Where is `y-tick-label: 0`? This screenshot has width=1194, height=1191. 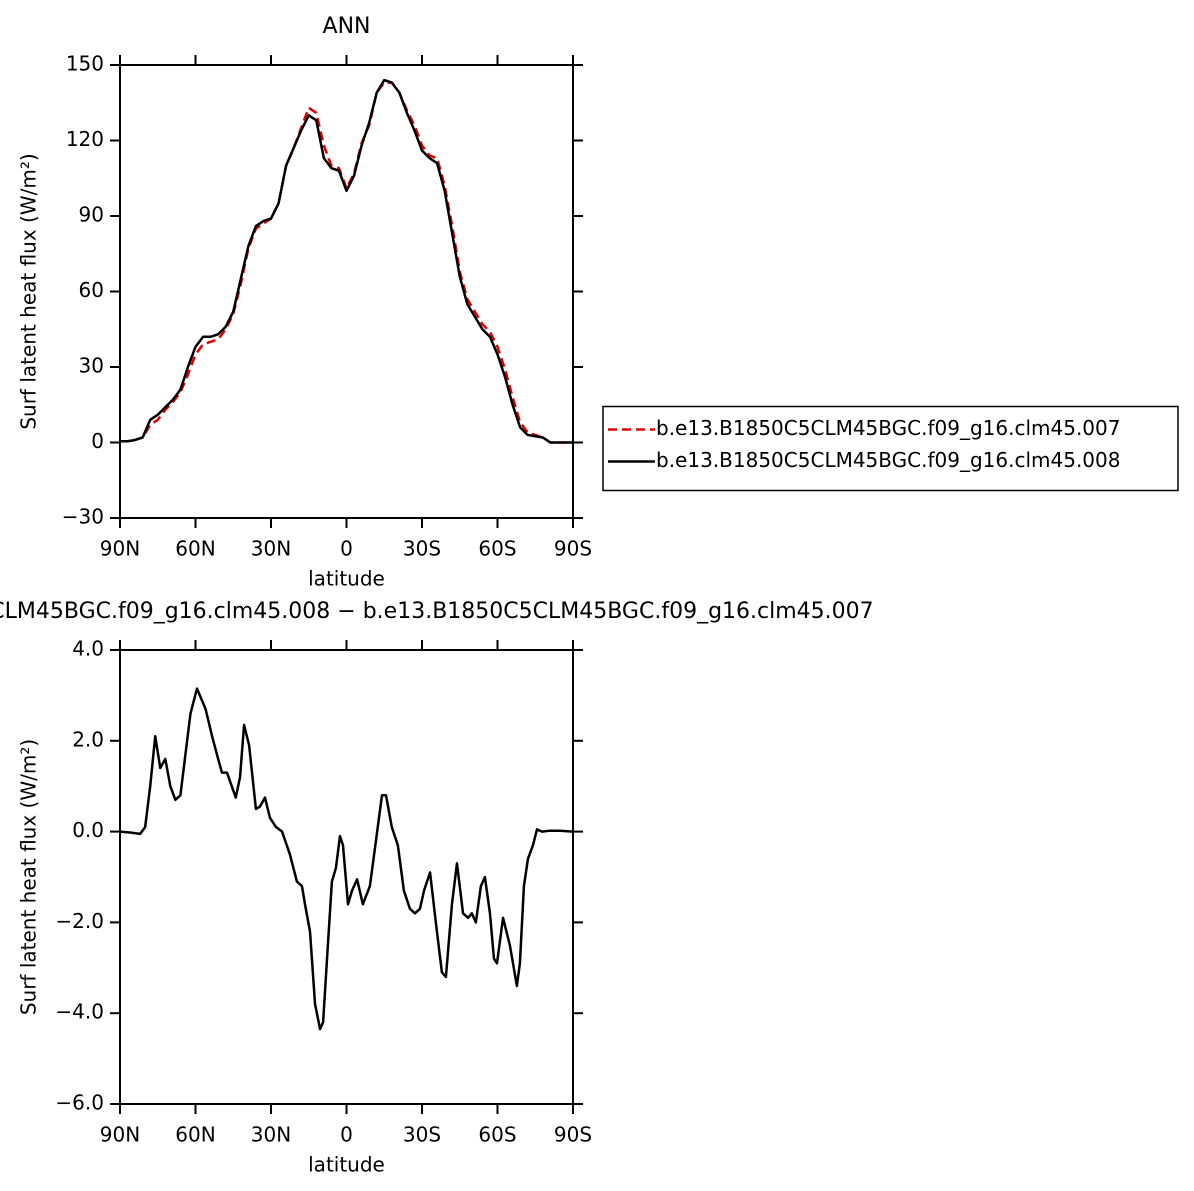 y-tick-label: 0 is located at coordinates (97, 441).